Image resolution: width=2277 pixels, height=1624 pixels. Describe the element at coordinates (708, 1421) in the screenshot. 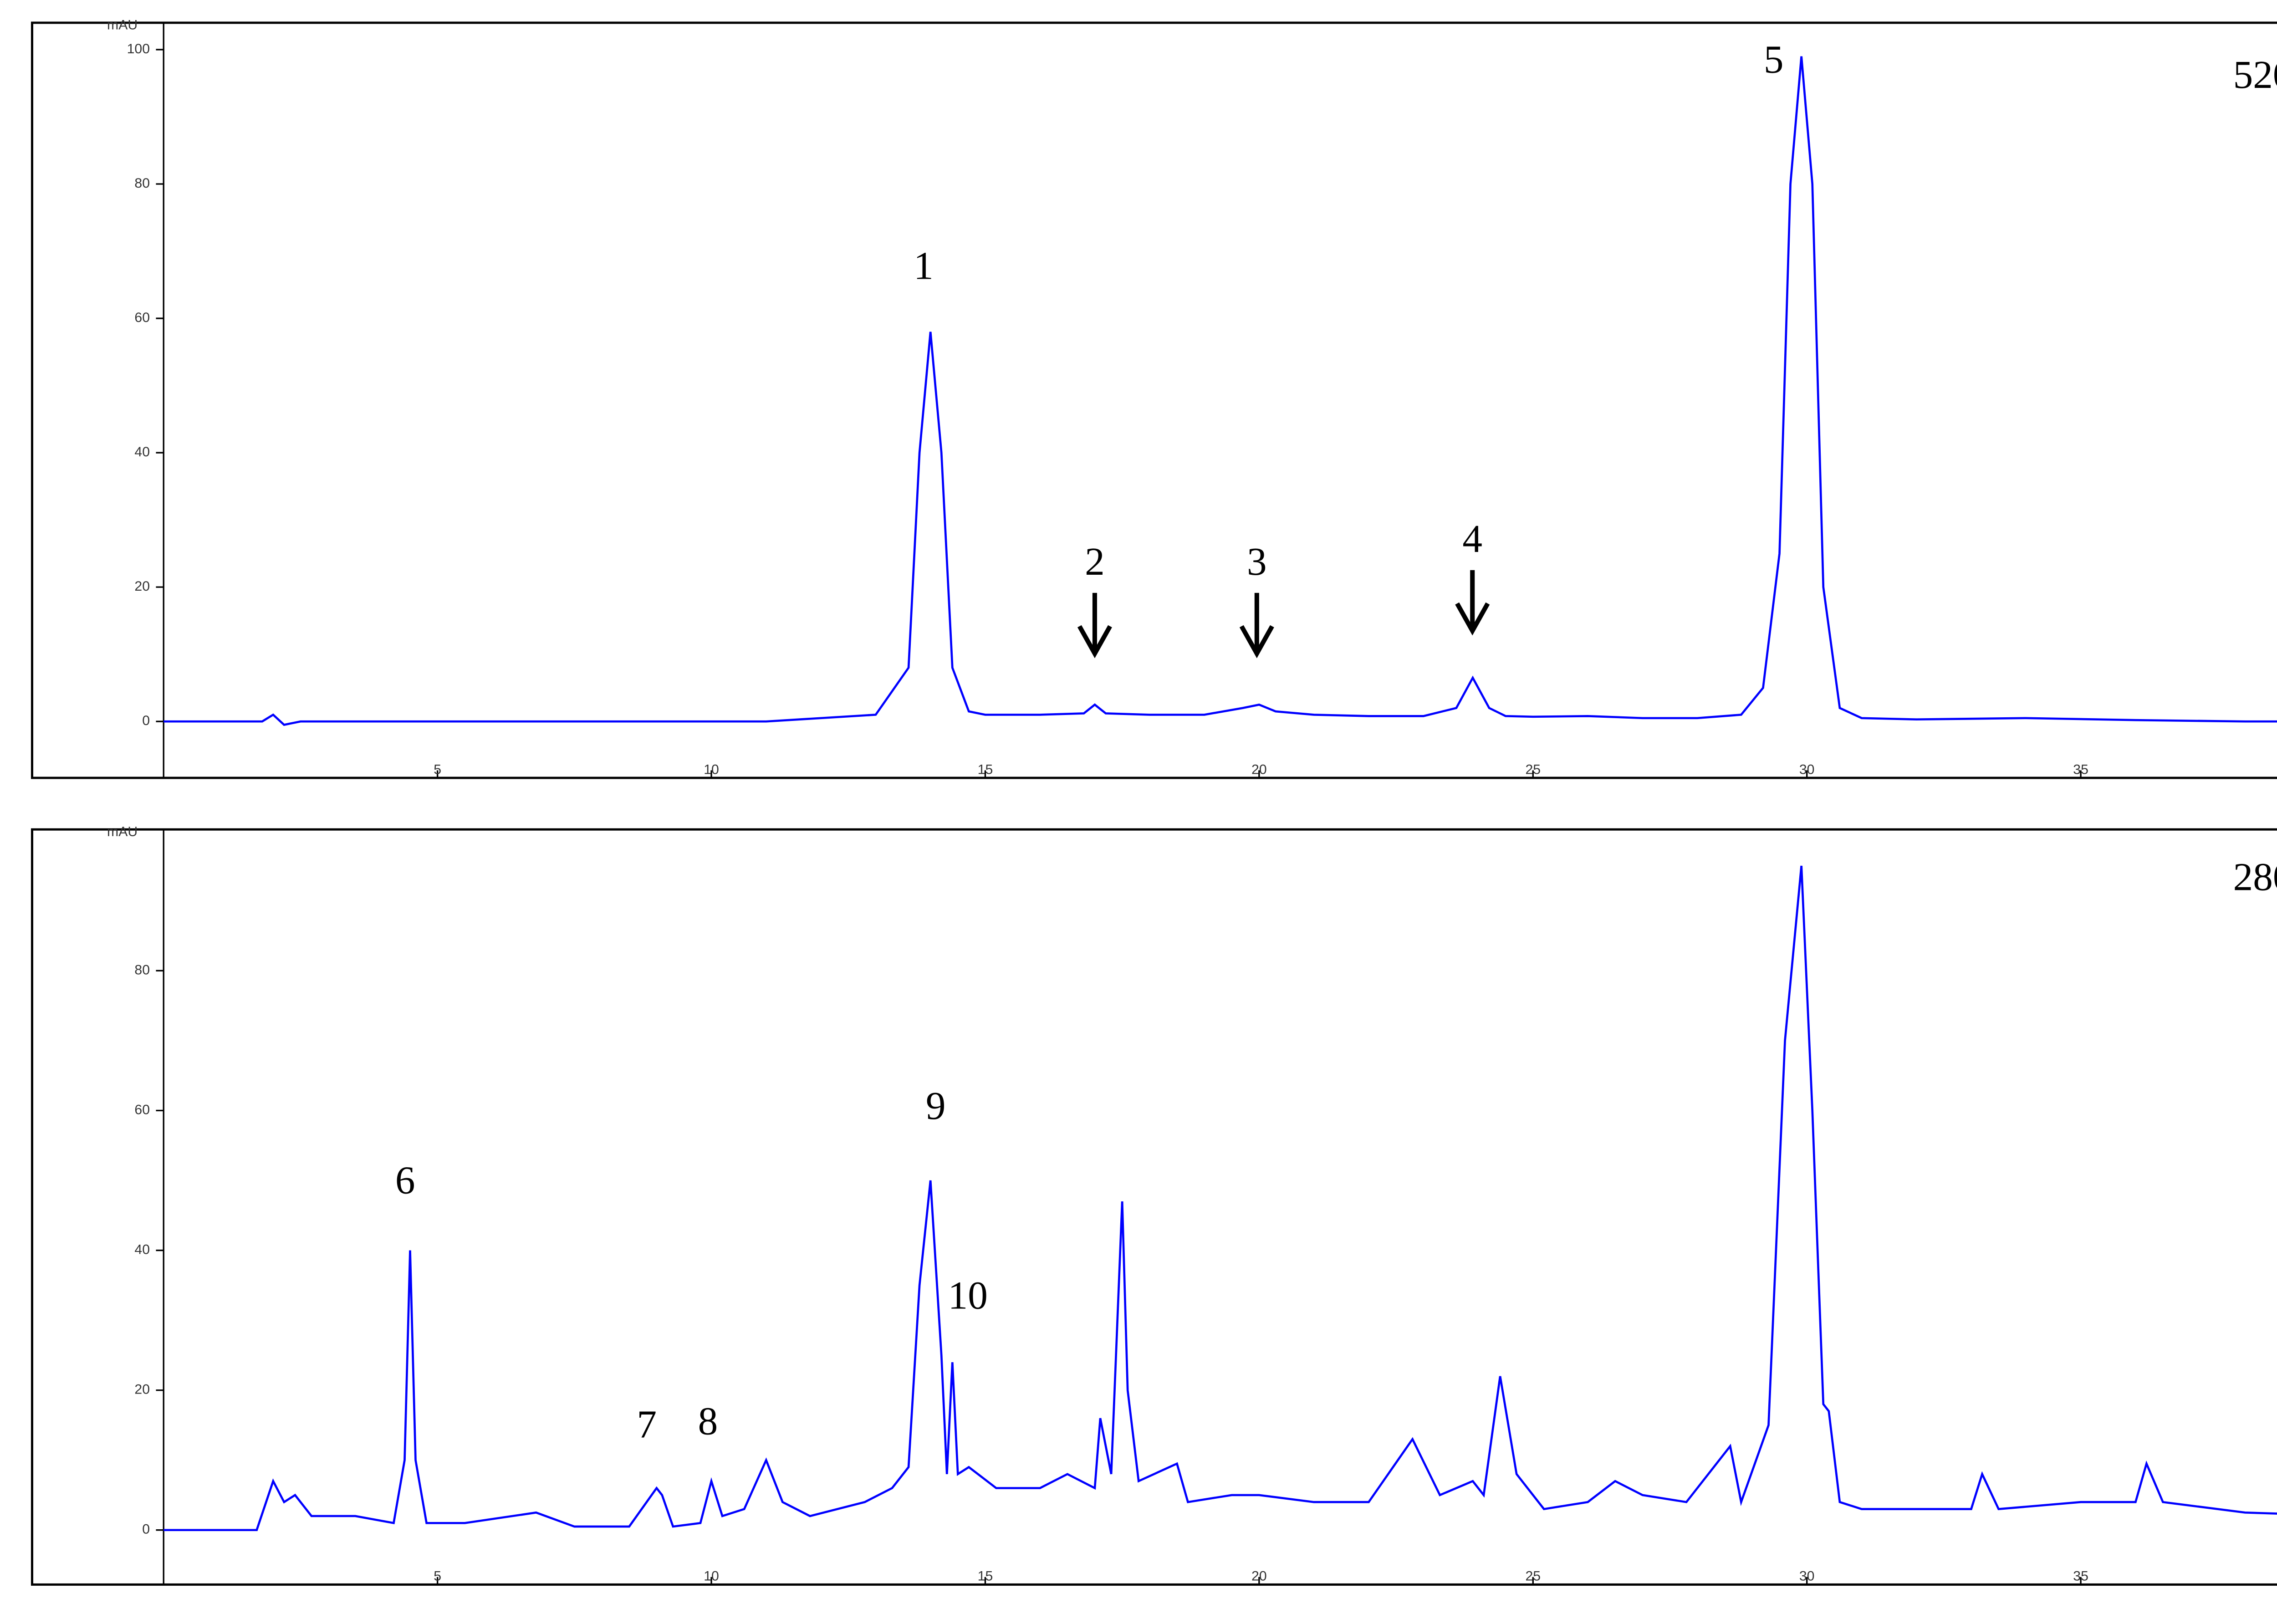

I see `peak-label: 8` at that location.